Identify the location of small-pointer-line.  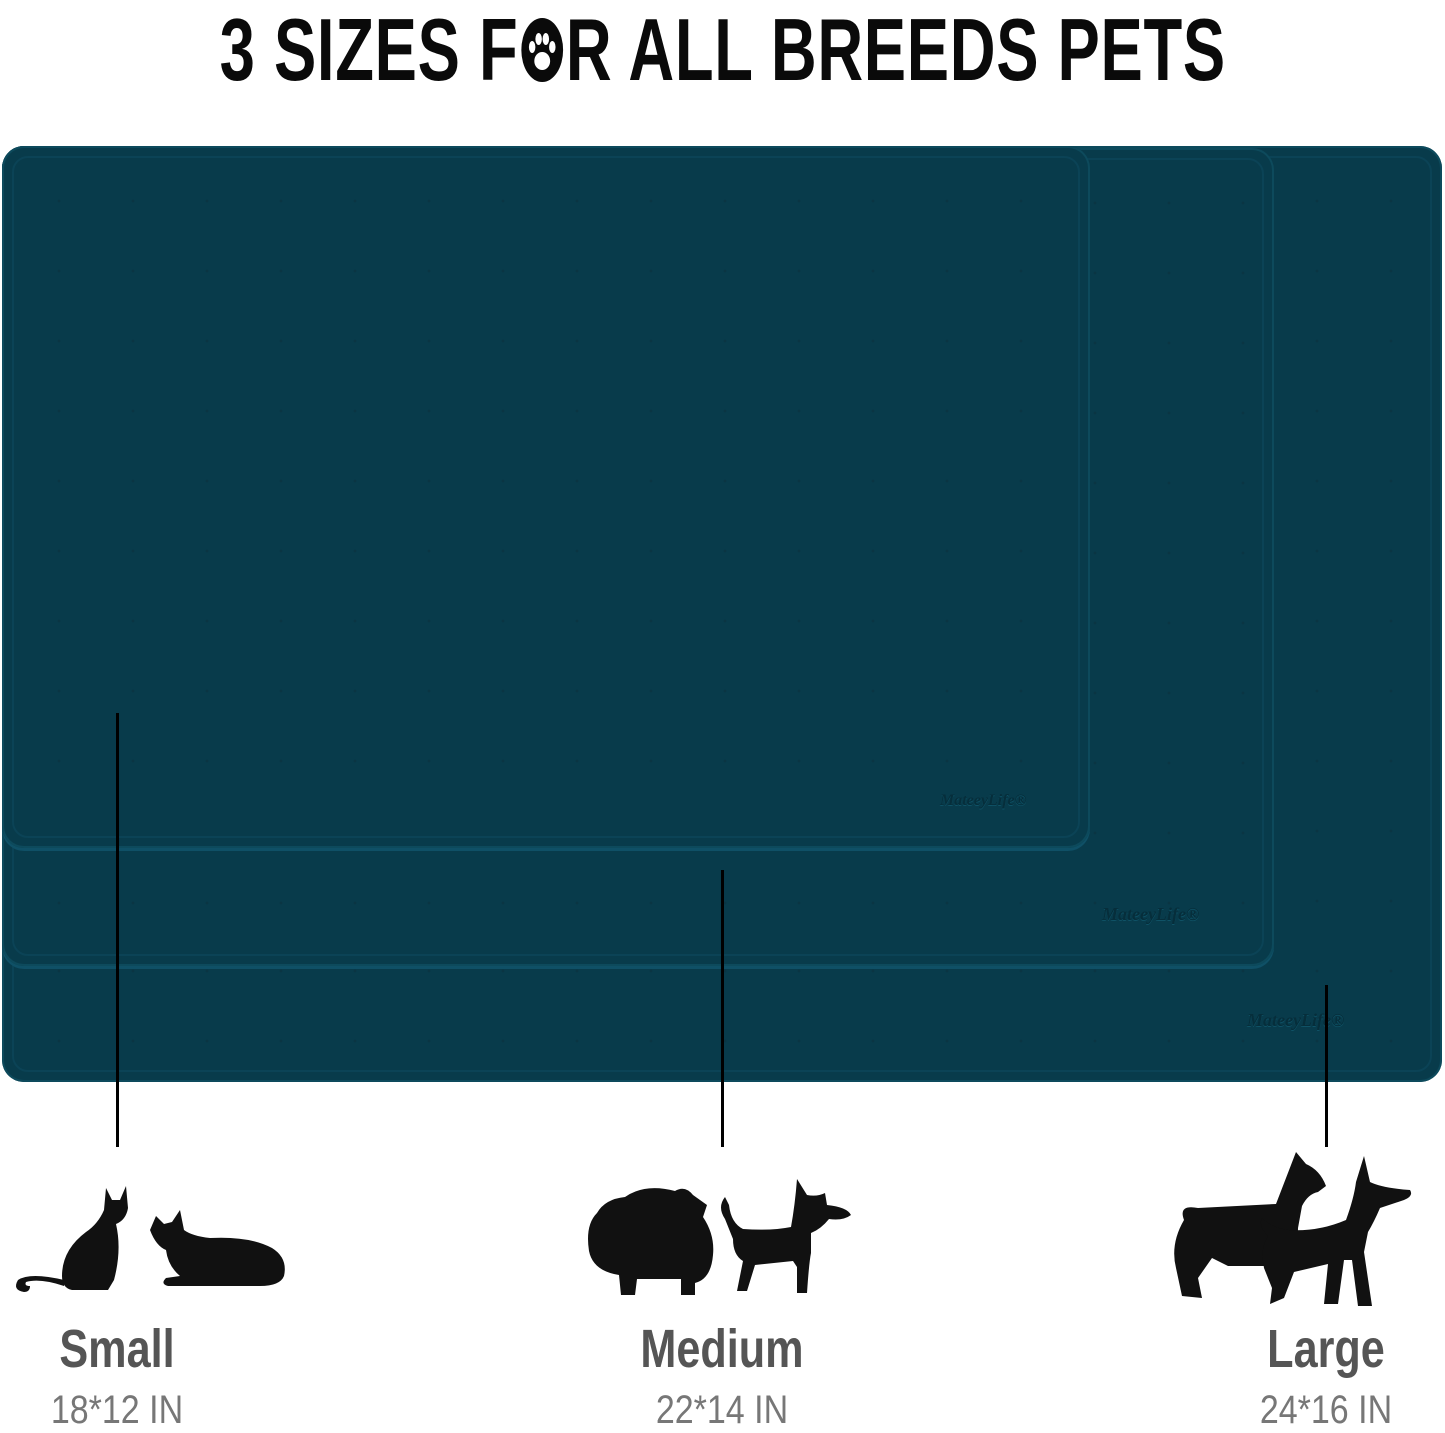
(117, 930).